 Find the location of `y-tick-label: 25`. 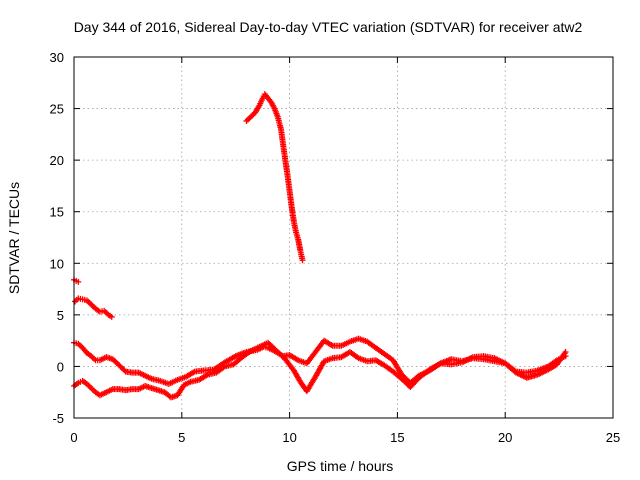

y-tick-label: 25 is located at coordinates (57, 109).